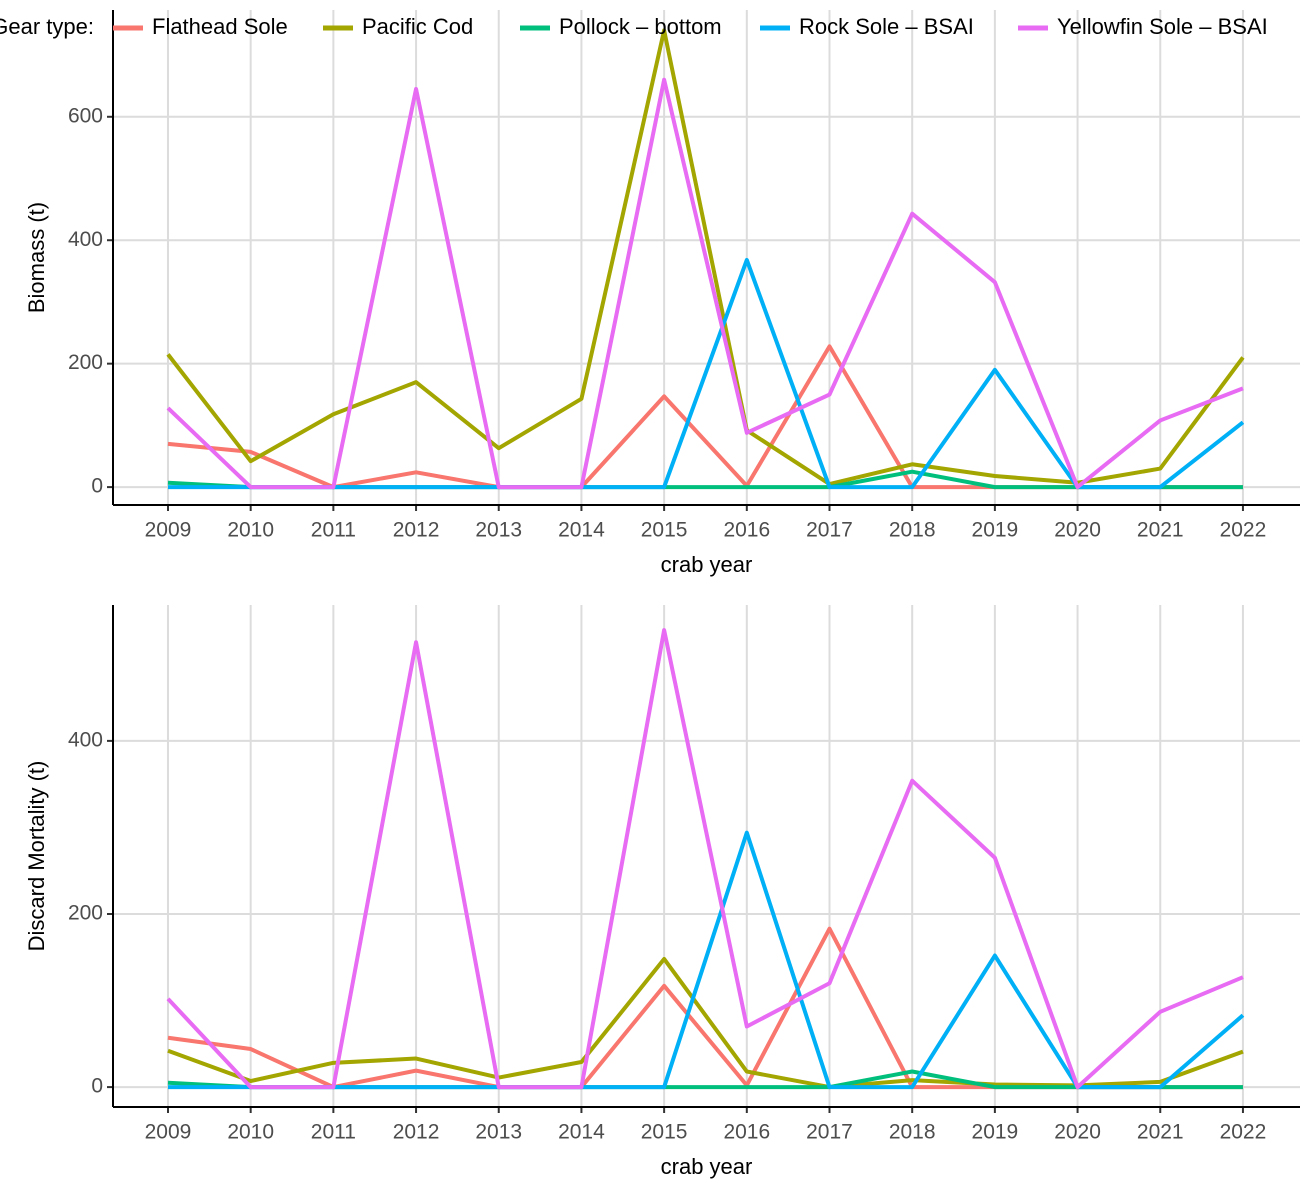  I want to click on legend-label: Pacific Cod, so click(417, 26).